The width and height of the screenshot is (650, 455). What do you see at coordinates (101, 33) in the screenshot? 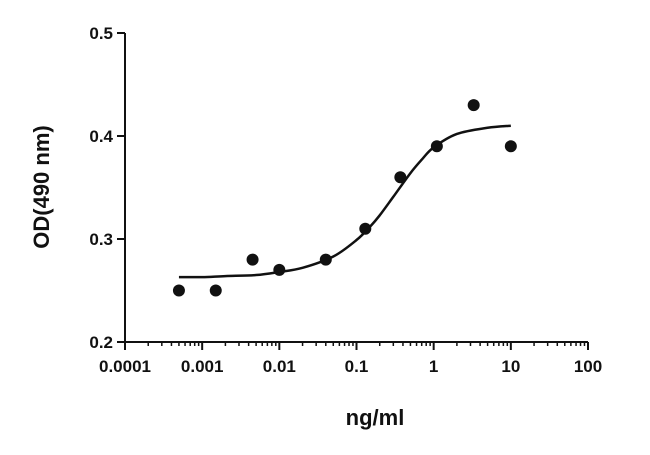
I see `y-tick-label: 0.5` at bounding box center [101, 33].